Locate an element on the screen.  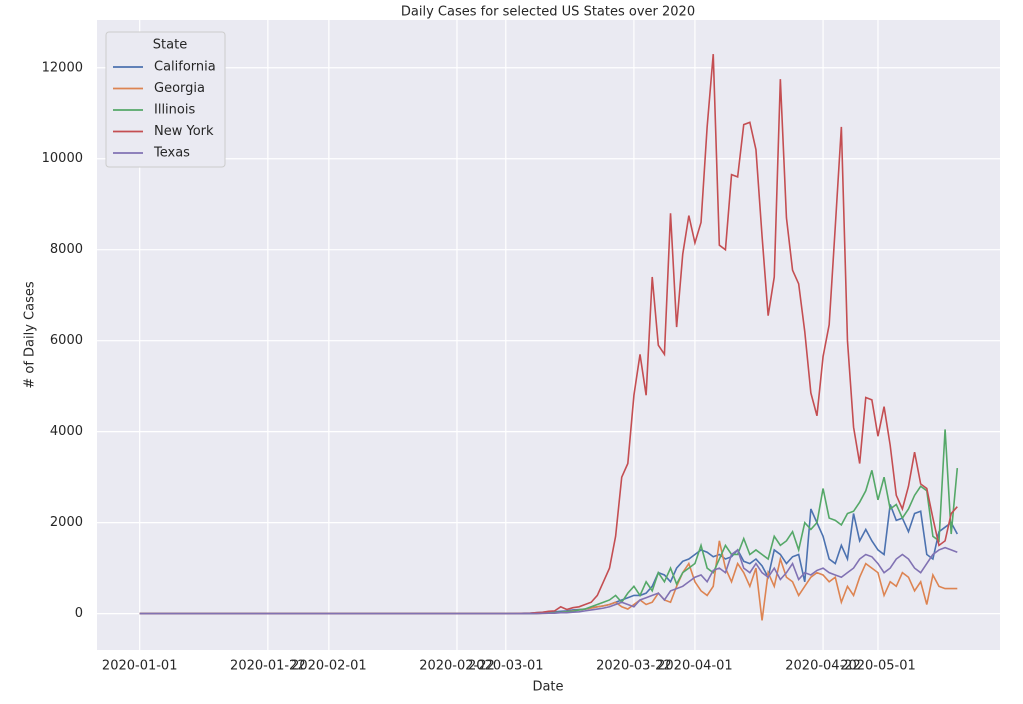
legend-label: New York is located at coordinates (184, 131).